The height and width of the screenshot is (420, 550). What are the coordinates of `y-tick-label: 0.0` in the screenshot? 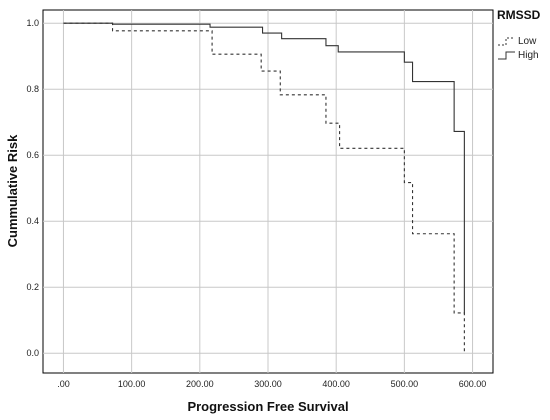 It's located at (32, 353).